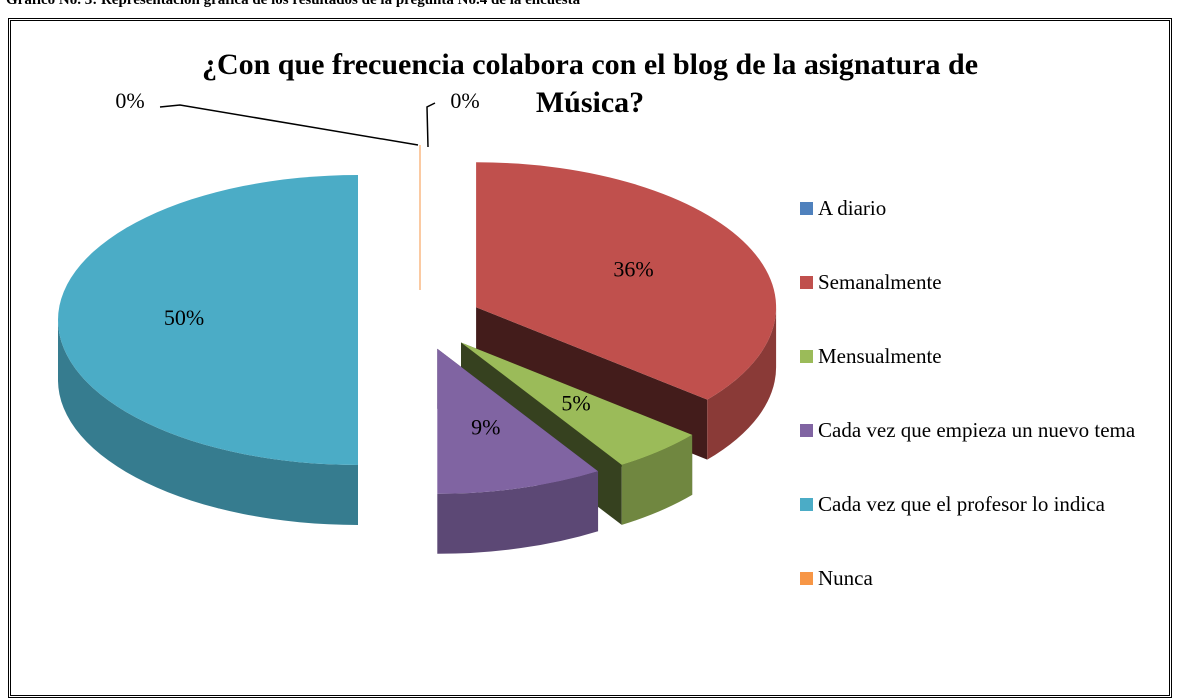 This screenshot has width=1181, height=698. What do you see at coordinates (845, 578) in the screenshot?
I see `legend-label: Nunca` at bounding box center [845, 578].